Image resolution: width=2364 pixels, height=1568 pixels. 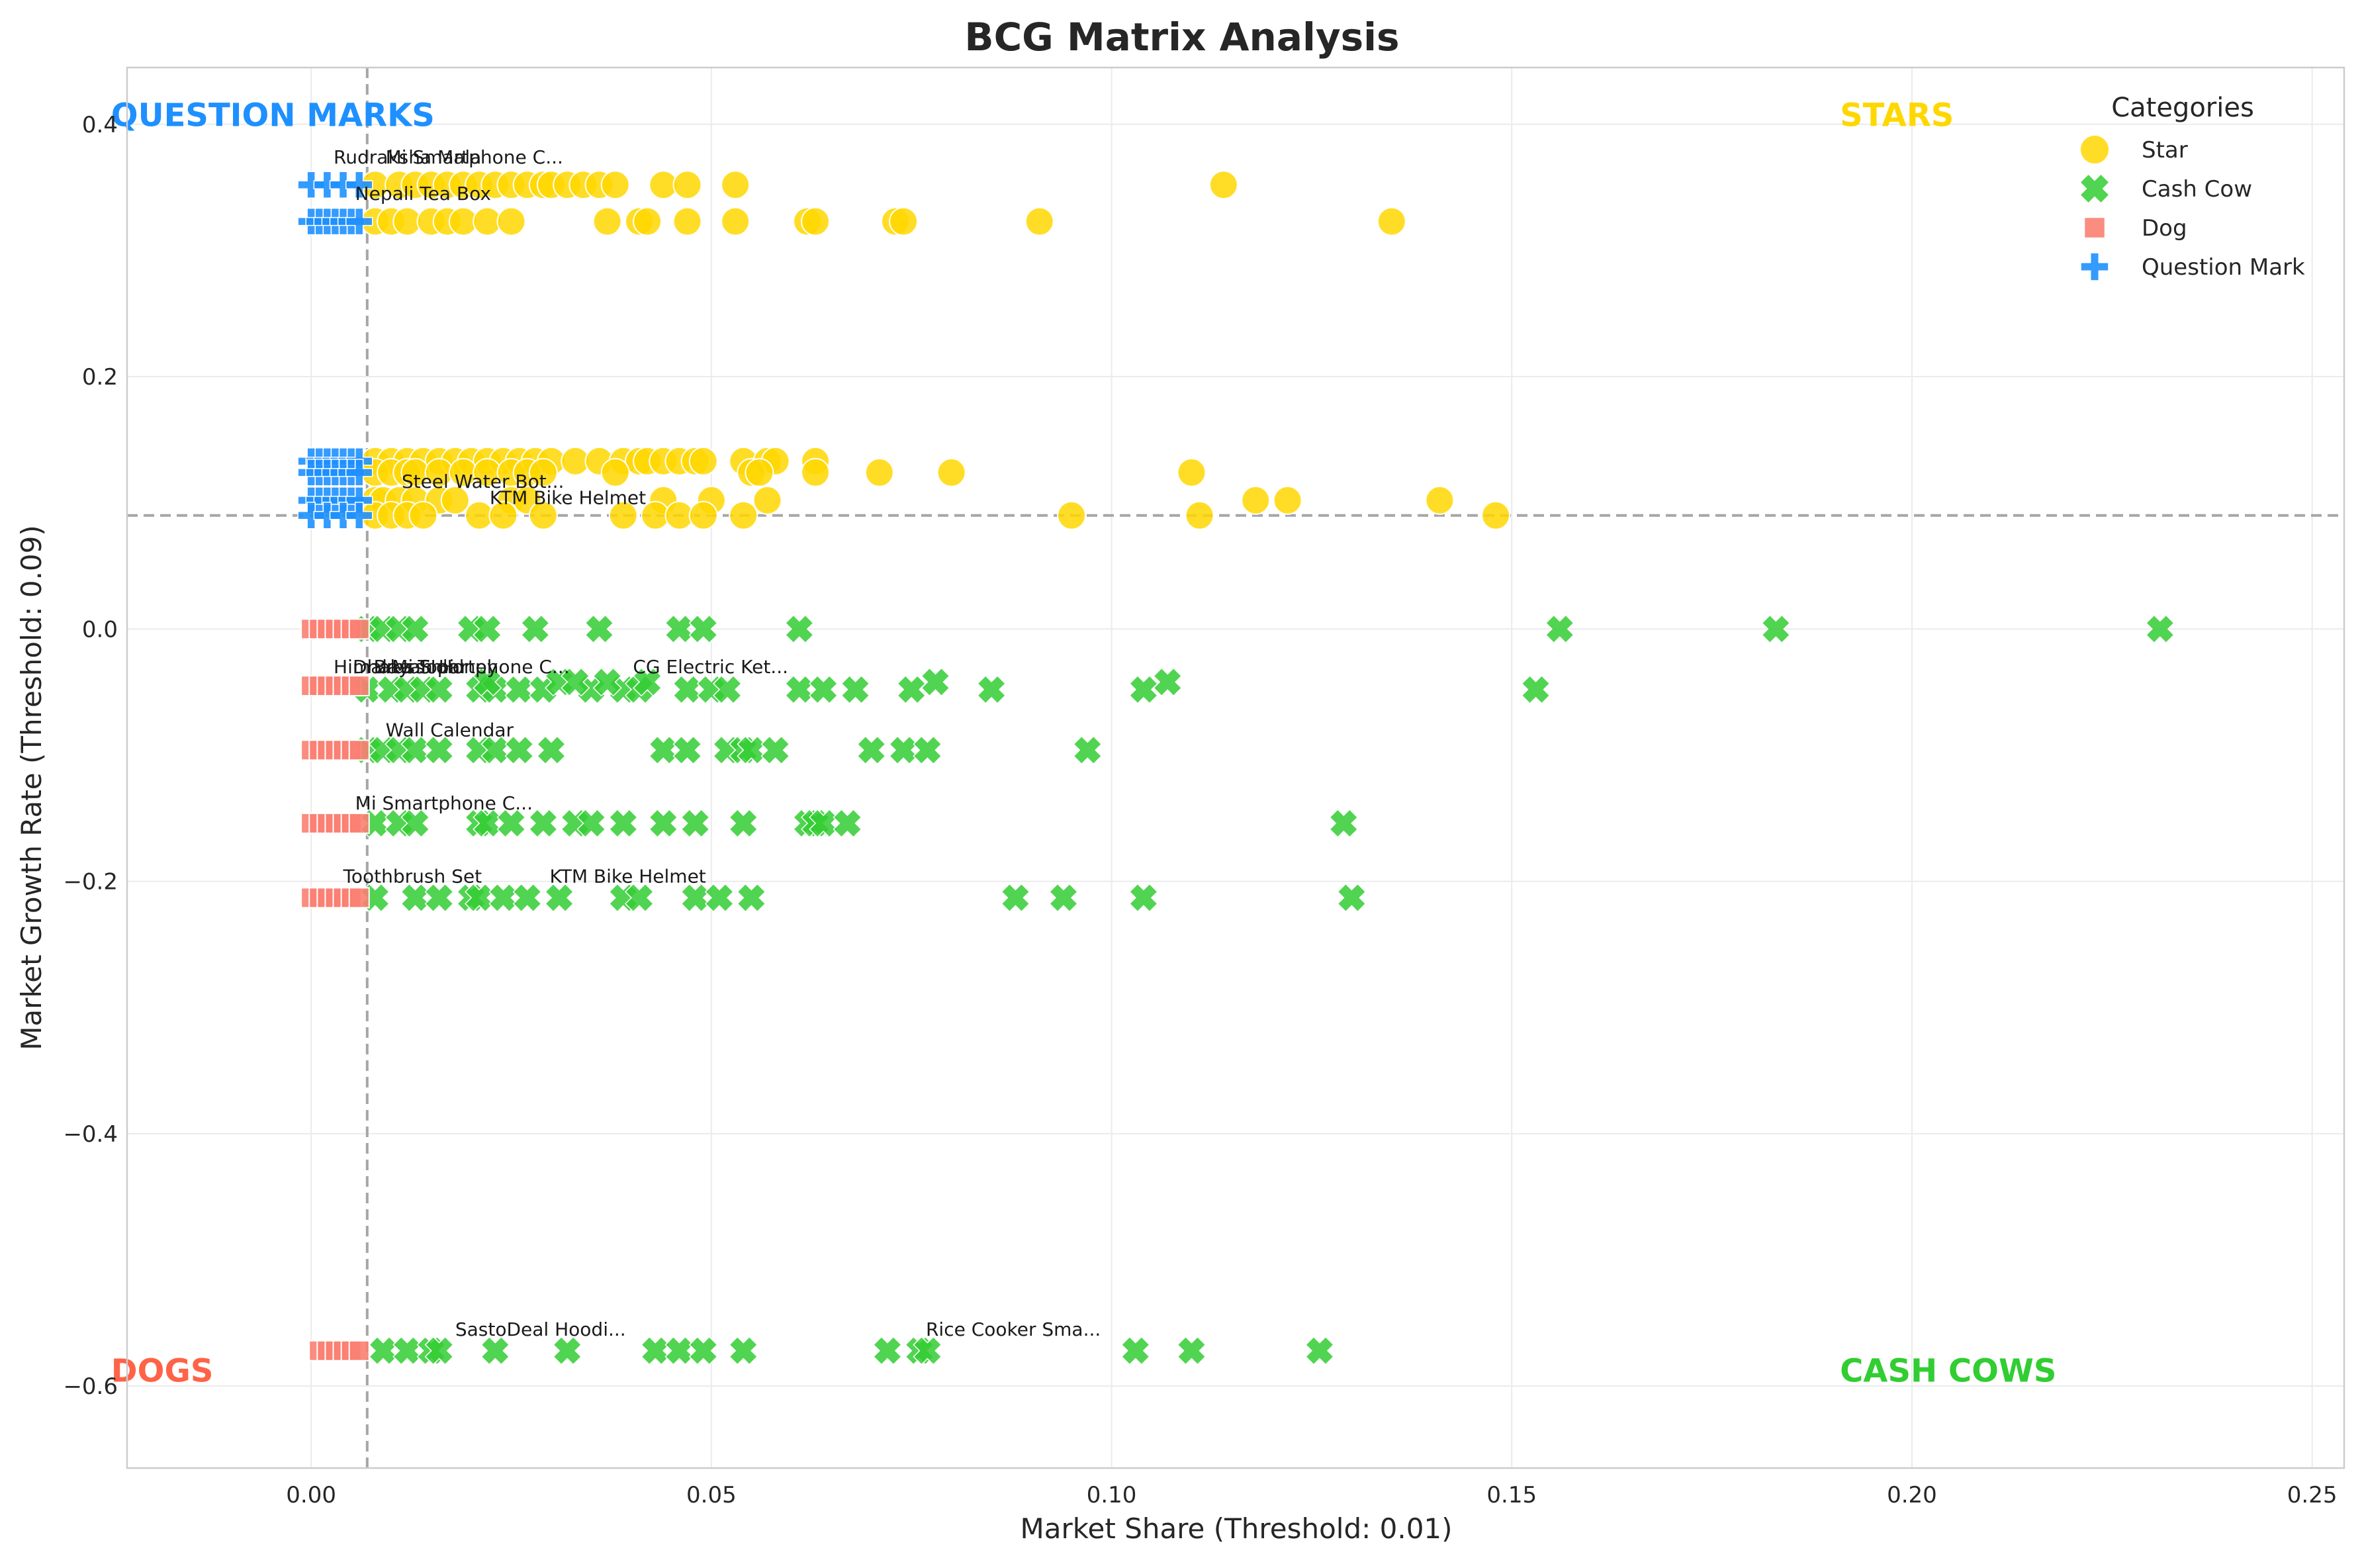 What do you see at coordinates (311, 1495) in the screenshot?
I see `x-tick-label: 0.00` at bounding box center [311, 1495].